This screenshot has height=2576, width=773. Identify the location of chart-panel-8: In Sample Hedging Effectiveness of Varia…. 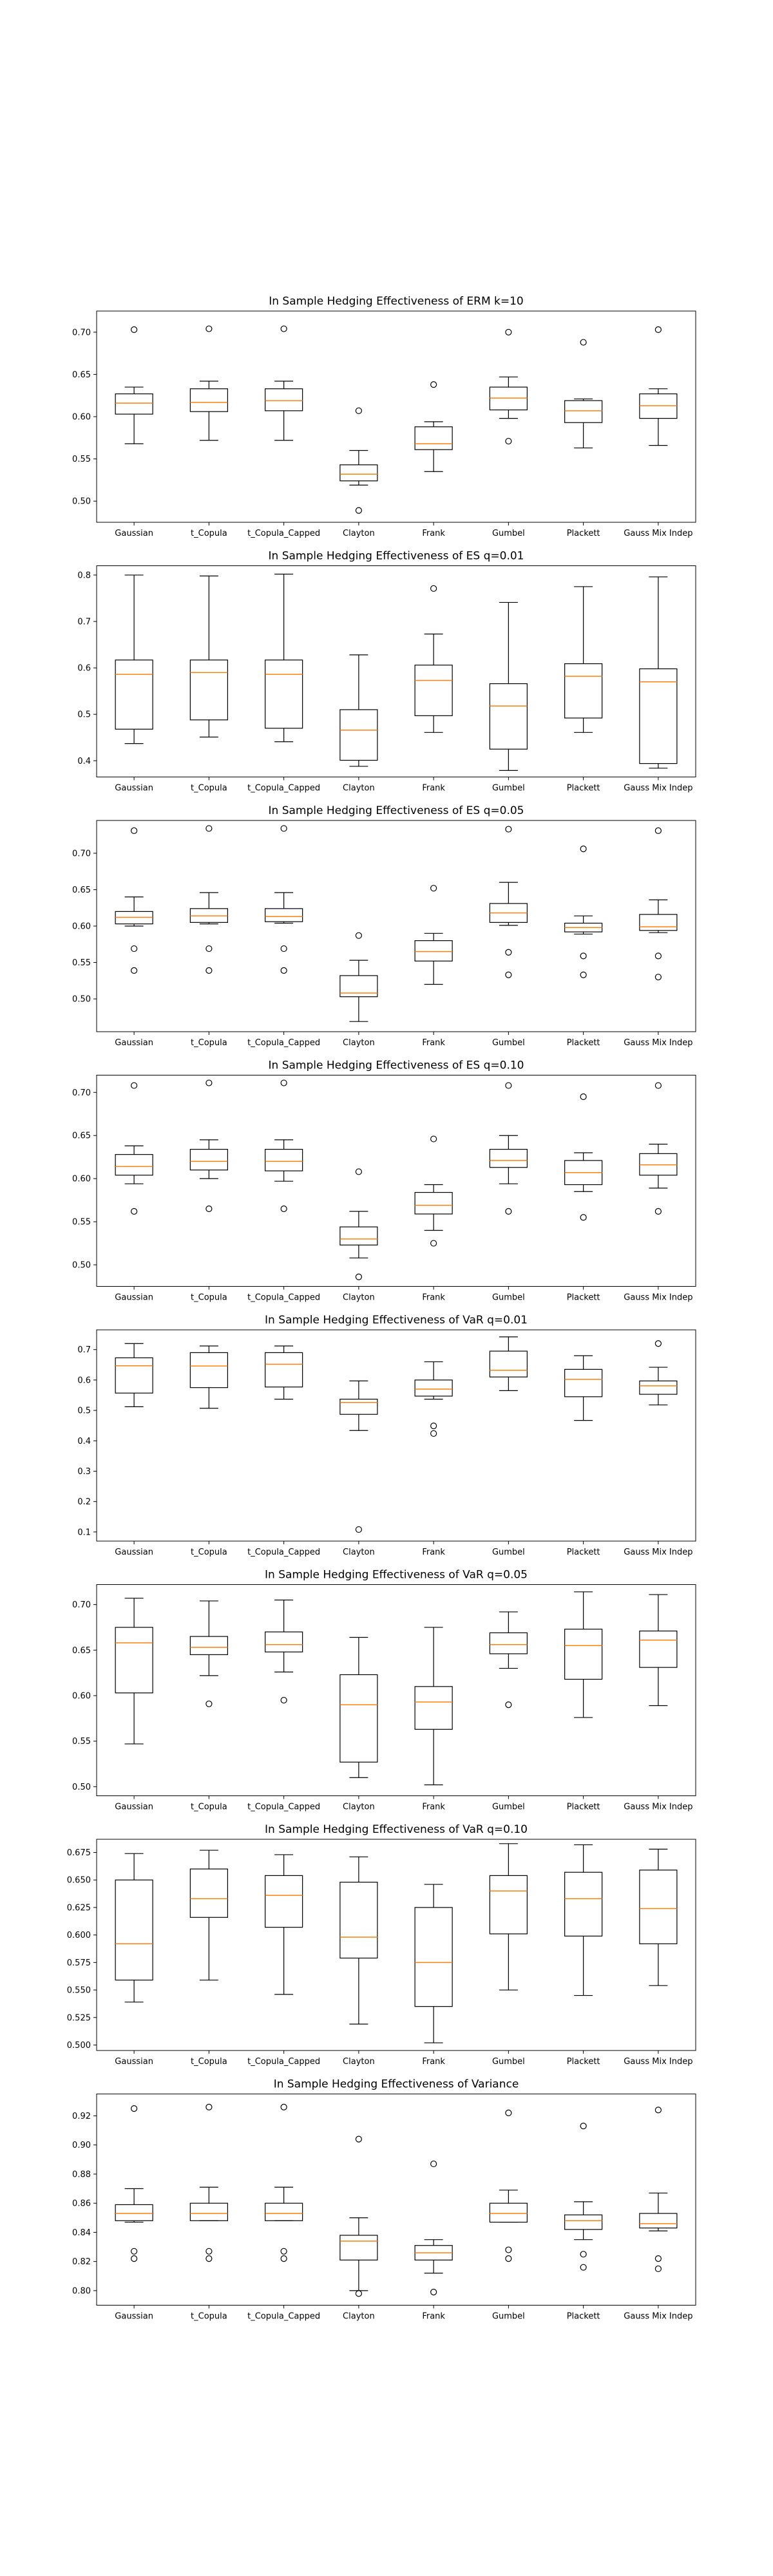
(384, 2200).